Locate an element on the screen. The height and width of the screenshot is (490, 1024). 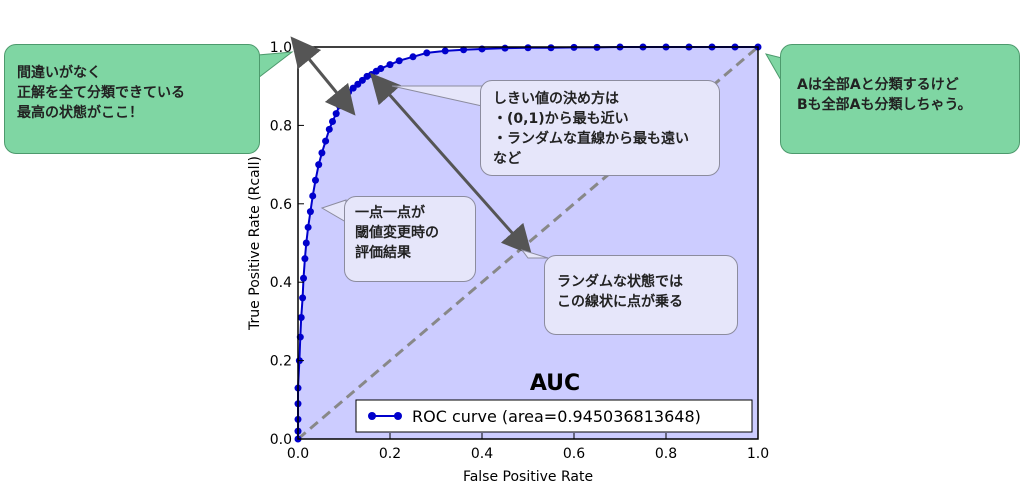
x-tick-label: 0.4 is located at coordinates (482, 454).